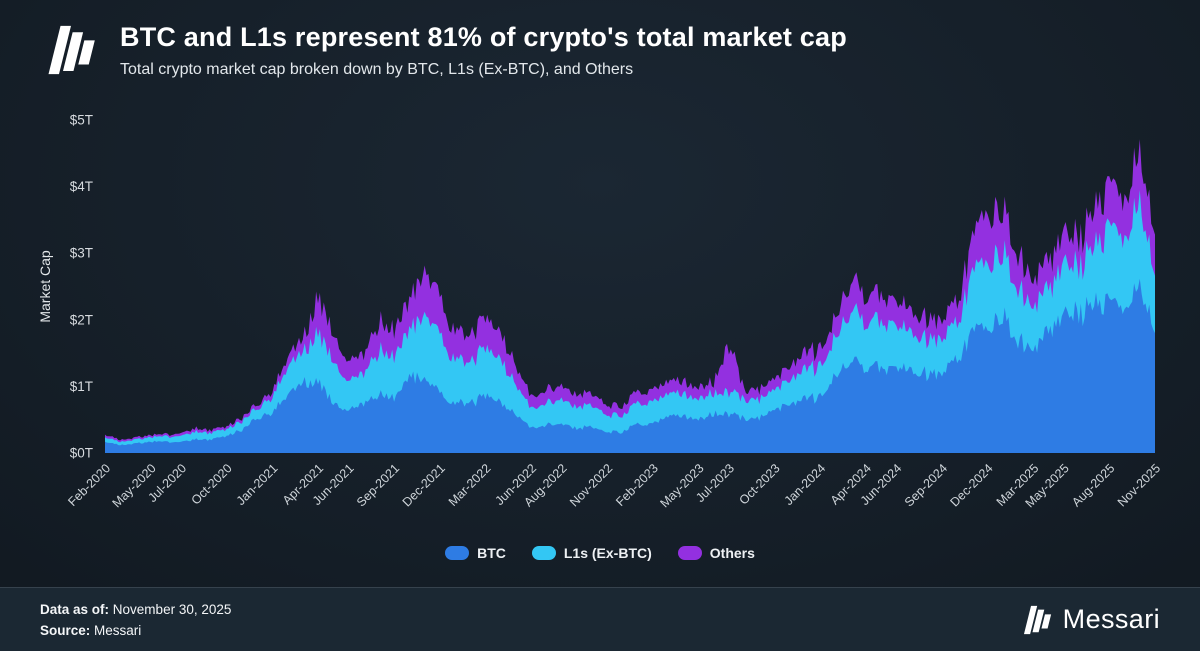 The image size is (1200, 651). What do you see at coordinates (1139, 485) in the screenshot?
I see `x-tick-label: Nov-2025` at bounding box center [1139, 485].